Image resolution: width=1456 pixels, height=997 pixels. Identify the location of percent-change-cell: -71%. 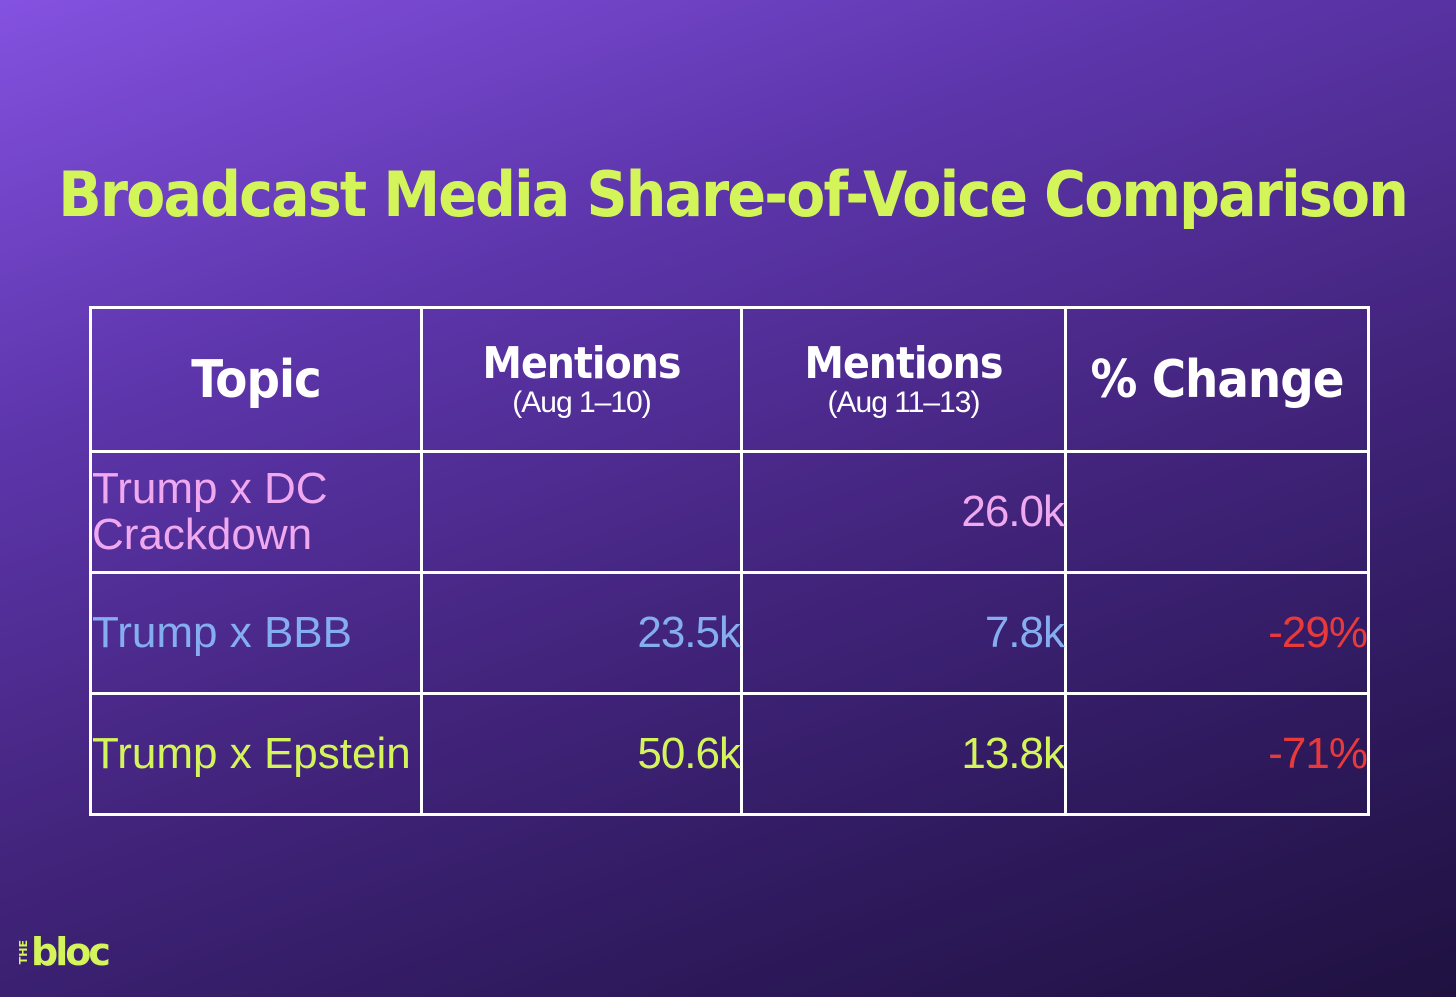
(1217, 754).